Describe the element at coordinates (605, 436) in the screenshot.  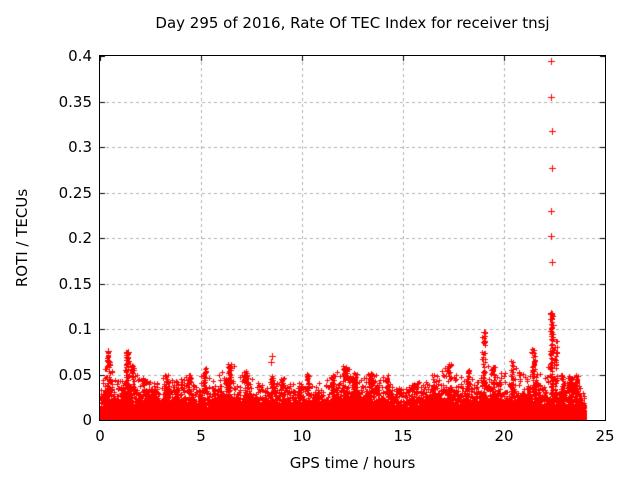
I see `x-tick-label: 25` at that location.